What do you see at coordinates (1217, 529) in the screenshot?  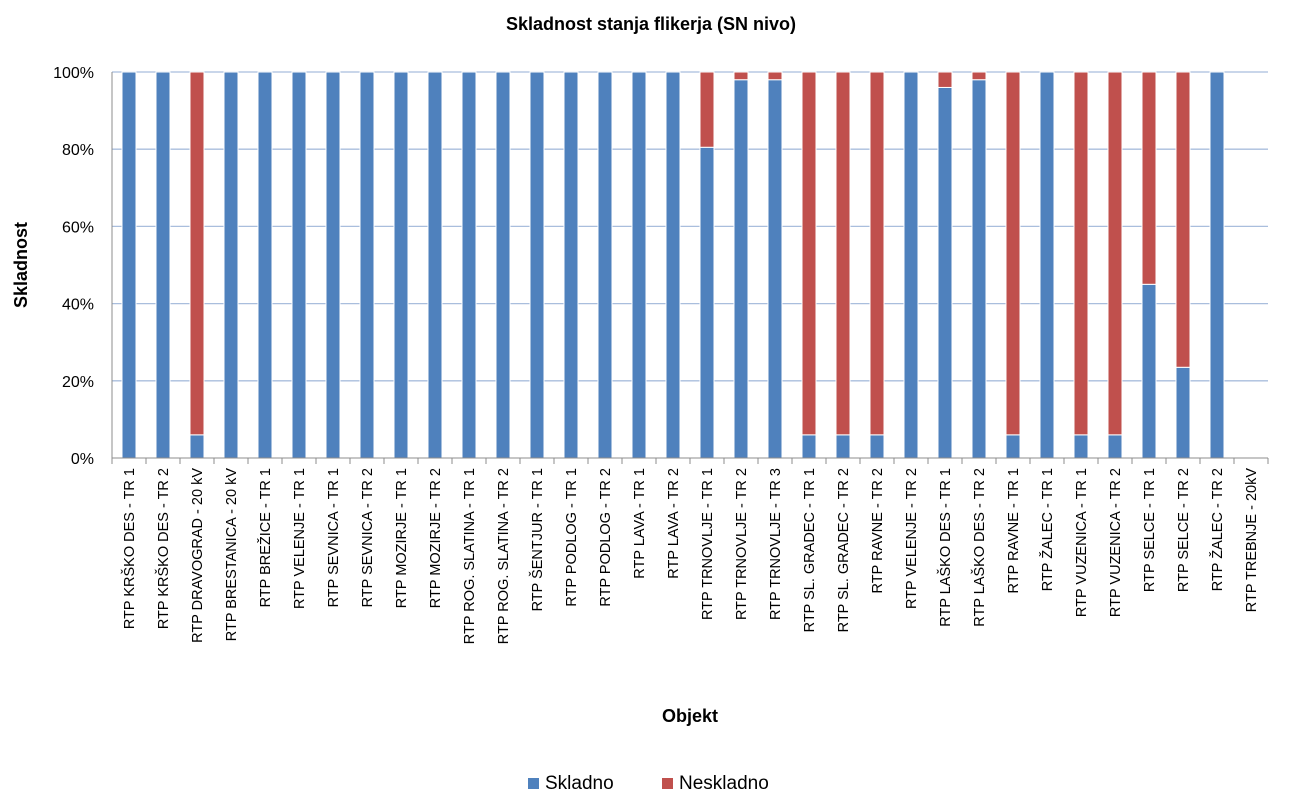 I see `x-tick-label: RTP ŽALEC - TR 2` at bounding box center [1217, 529].